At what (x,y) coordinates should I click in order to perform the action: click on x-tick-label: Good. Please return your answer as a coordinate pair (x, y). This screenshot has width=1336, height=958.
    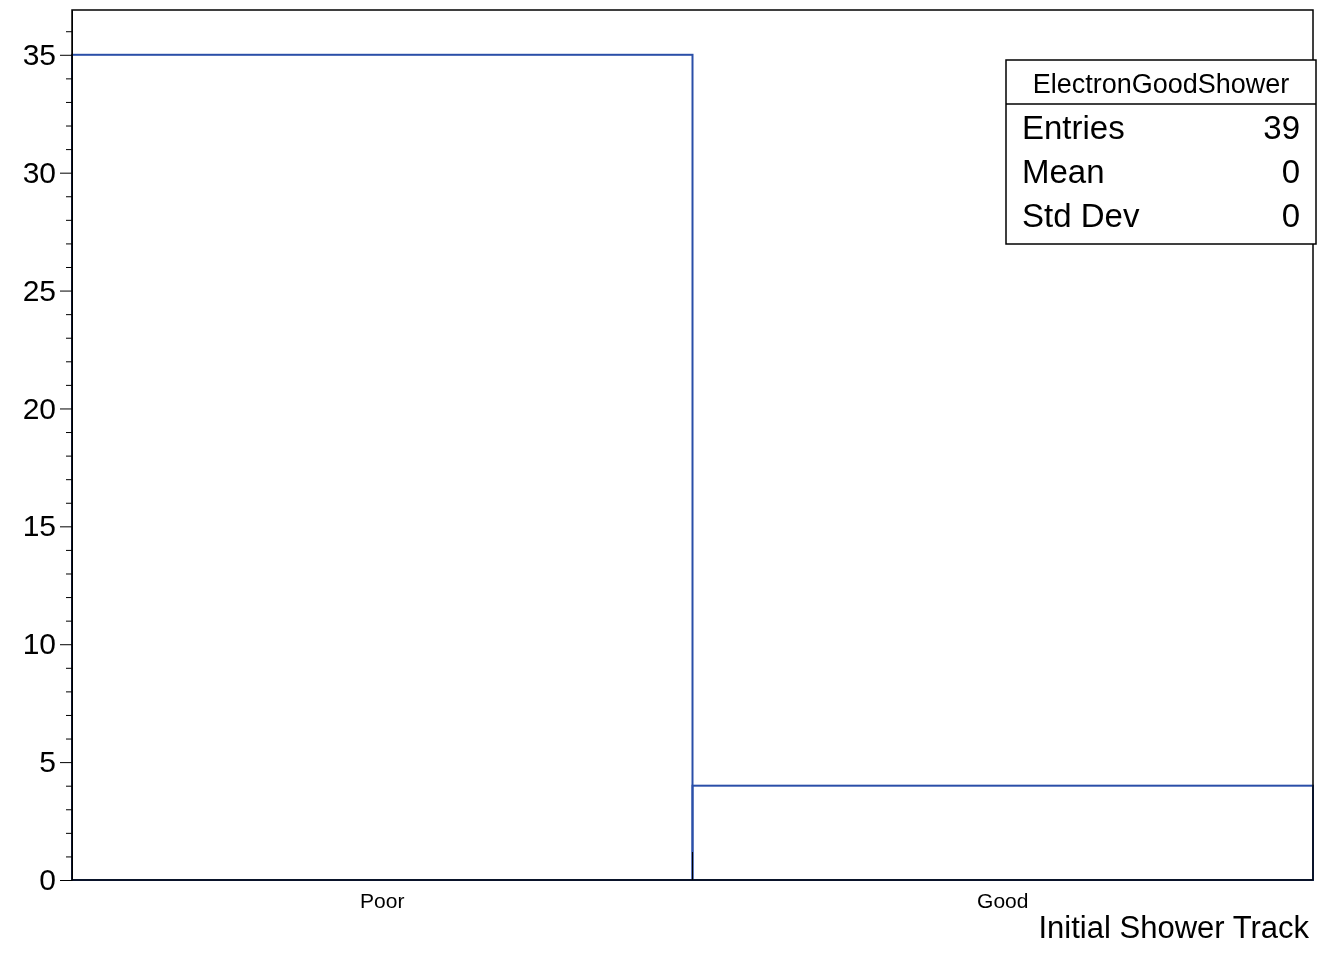
    Looking at the image, I should click on (1003, 900).